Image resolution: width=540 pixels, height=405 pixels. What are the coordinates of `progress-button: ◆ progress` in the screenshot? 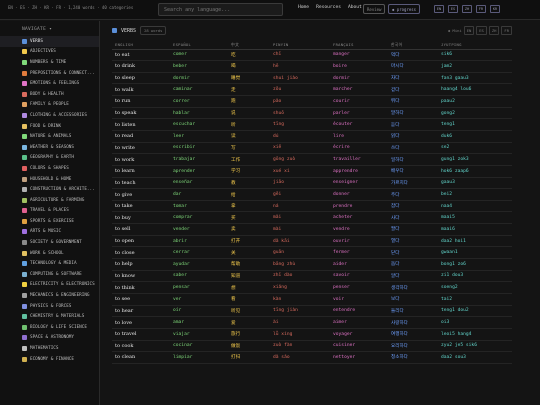 It's located at (404, 9).